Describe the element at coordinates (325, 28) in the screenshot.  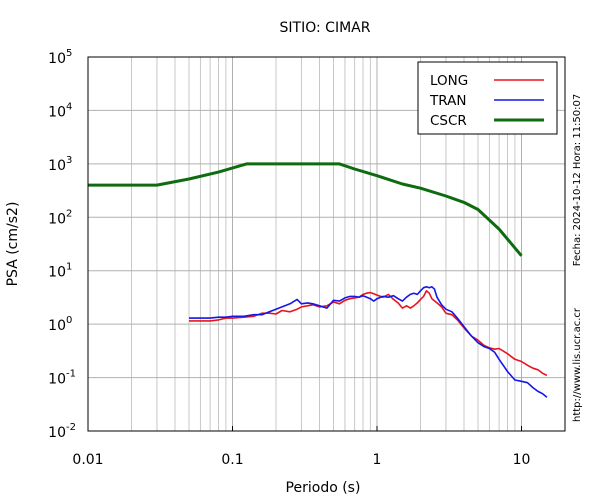
I see `chart-title: SITIO: CIMAR` at that location.